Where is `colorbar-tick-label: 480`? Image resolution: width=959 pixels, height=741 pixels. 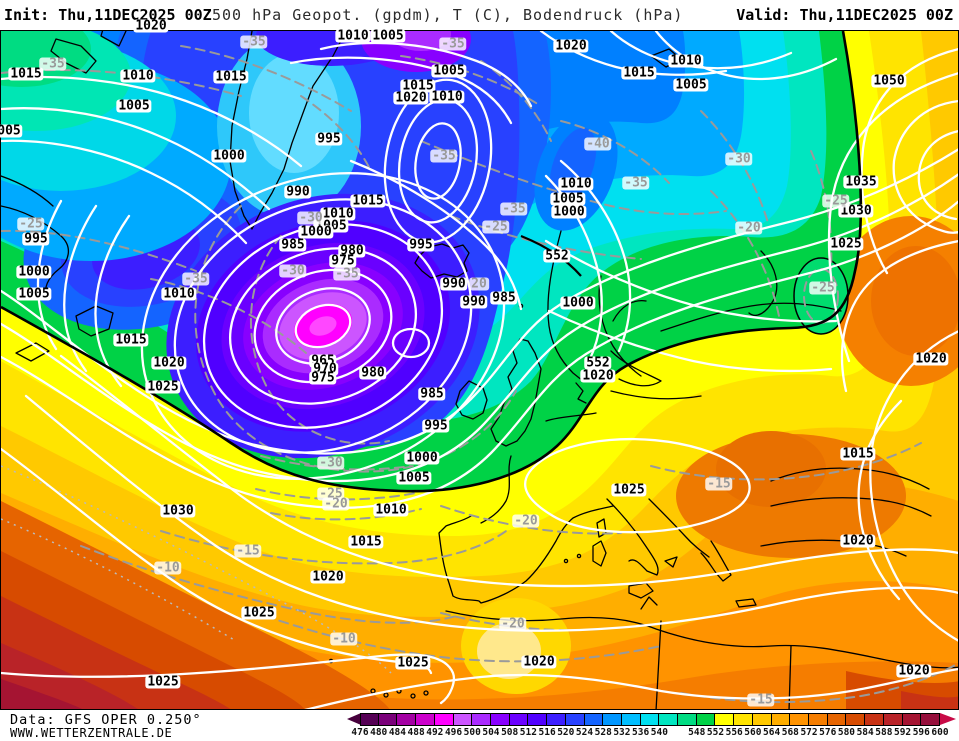 colorbar-tick-label: 480 is located at coordinates (379, 732).